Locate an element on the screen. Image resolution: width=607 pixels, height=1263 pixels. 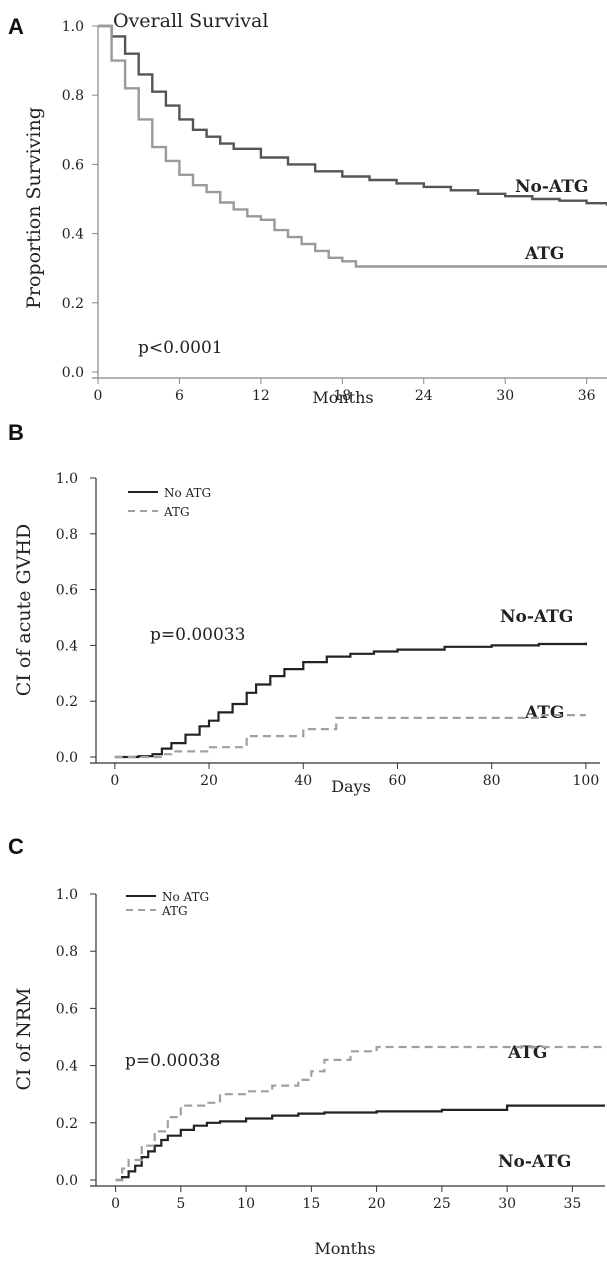
x-tick-label: 80 is located at coordinates (492, 781).